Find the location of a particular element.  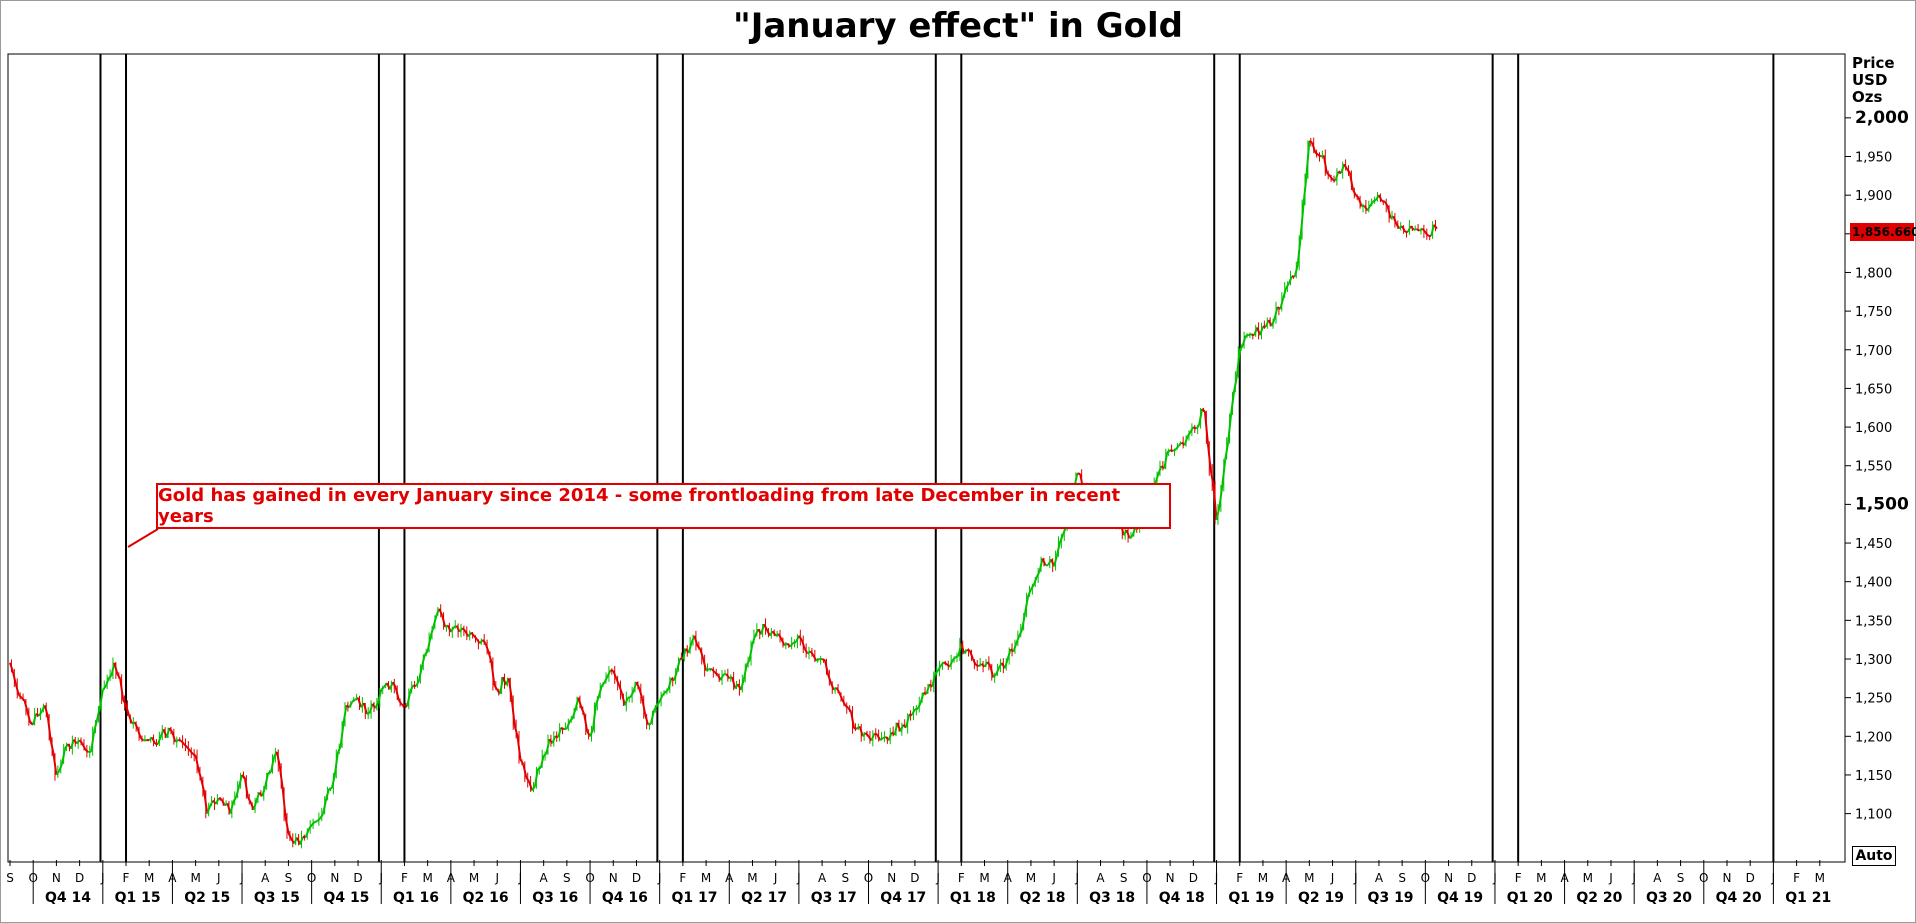

x-quarter-label: Q4 15 is located at coordinates (346, 898).